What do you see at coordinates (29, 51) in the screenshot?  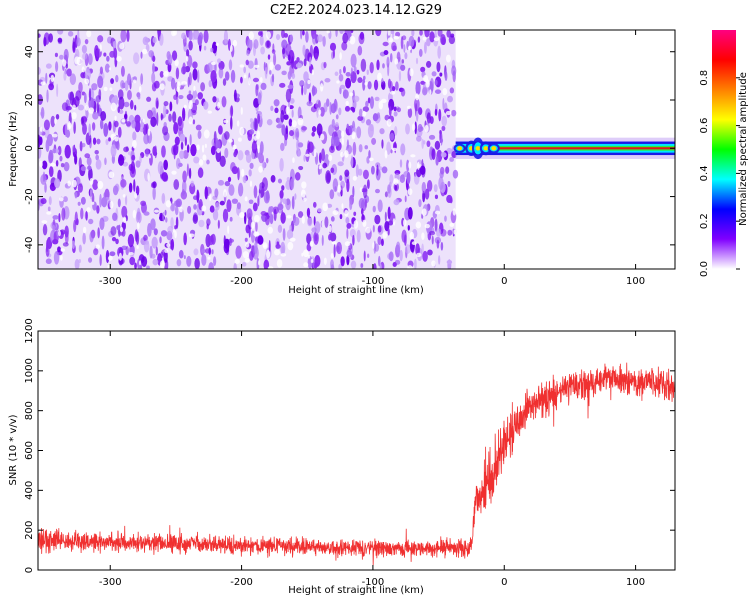 I see `y-tick-label: 40` at bounding box center [29, 51].